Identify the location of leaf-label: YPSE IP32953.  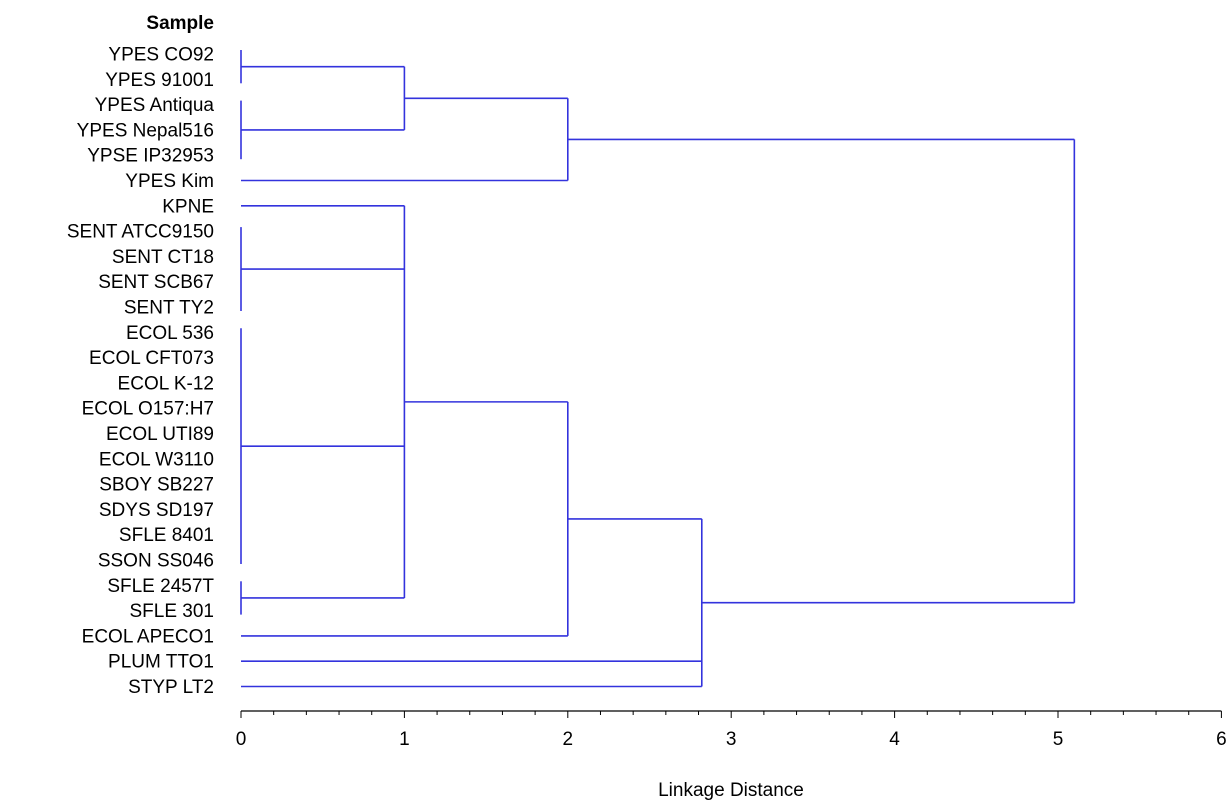
(150, 156).